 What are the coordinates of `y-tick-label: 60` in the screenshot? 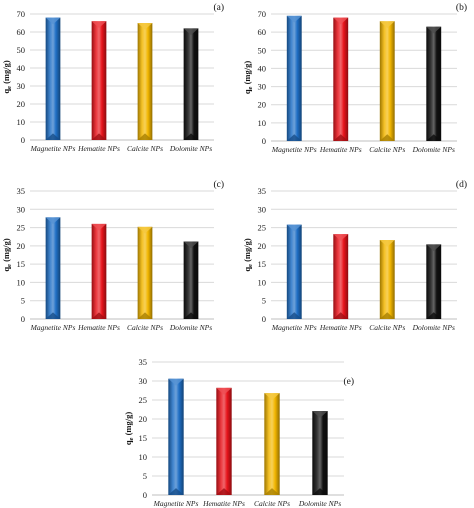 It's located at (21, 32).